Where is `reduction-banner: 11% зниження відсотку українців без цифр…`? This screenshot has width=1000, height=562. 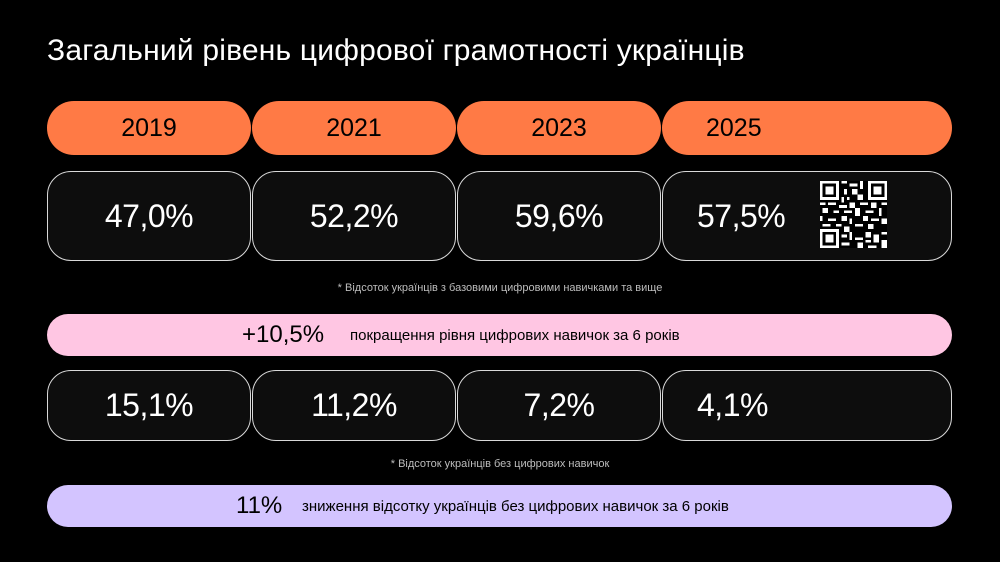 reduction-banner: 11% зниження відсотку українців без цифр… is located at coordinates (499, 506).